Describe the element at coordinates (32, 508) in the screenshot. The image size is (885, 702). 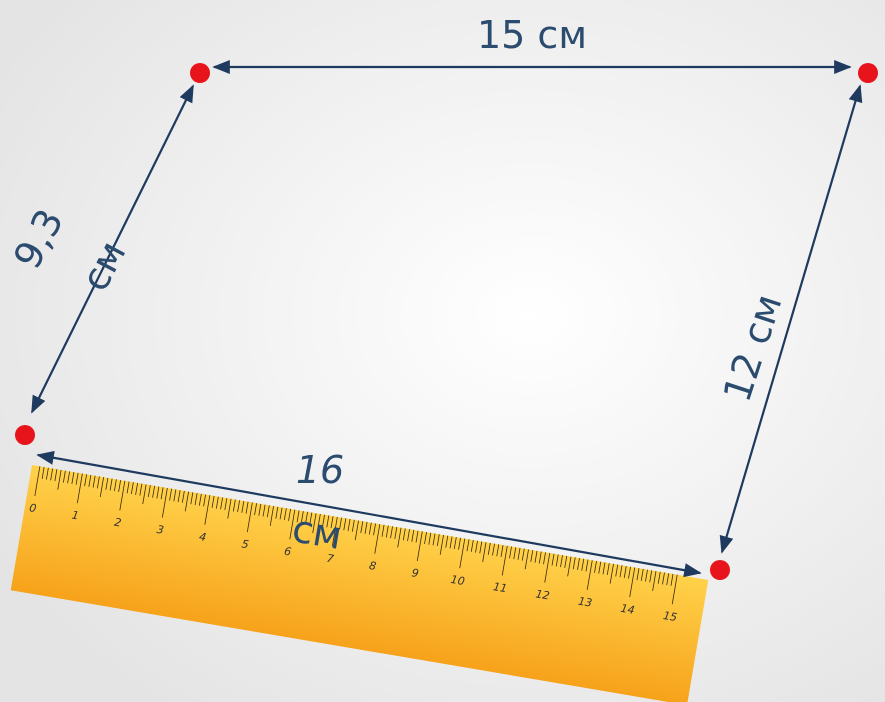
I see `ruler-label: 0` at that location.